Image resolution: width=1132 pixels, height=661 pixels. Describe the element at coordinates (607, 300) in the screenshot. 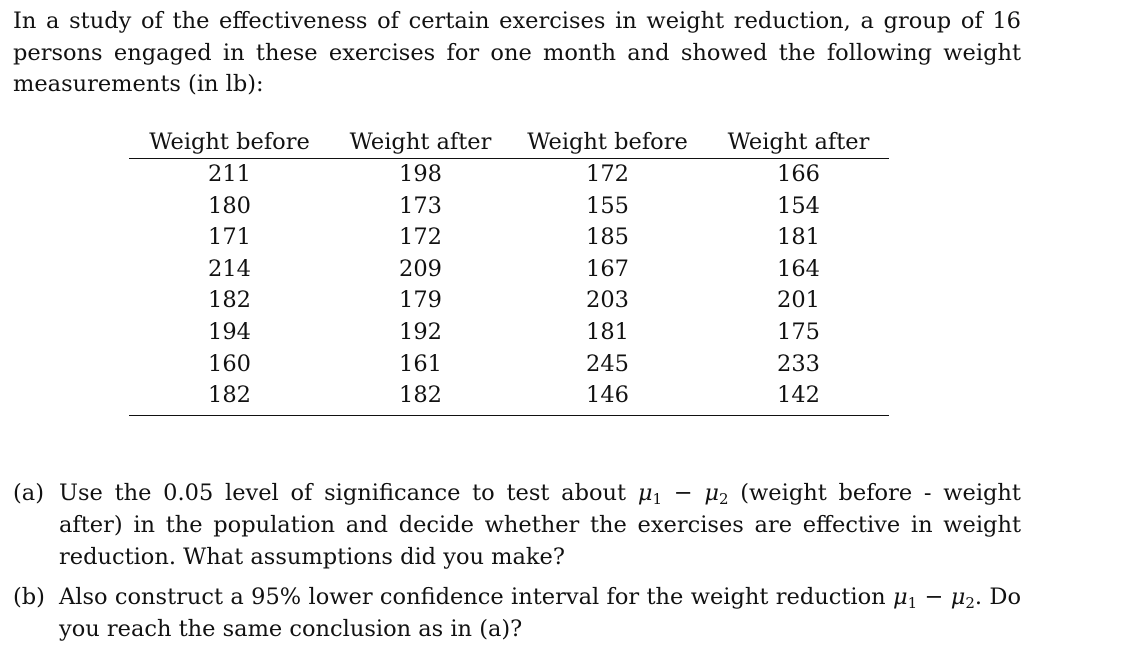

I see `cell-weight-before: 203` at that location.